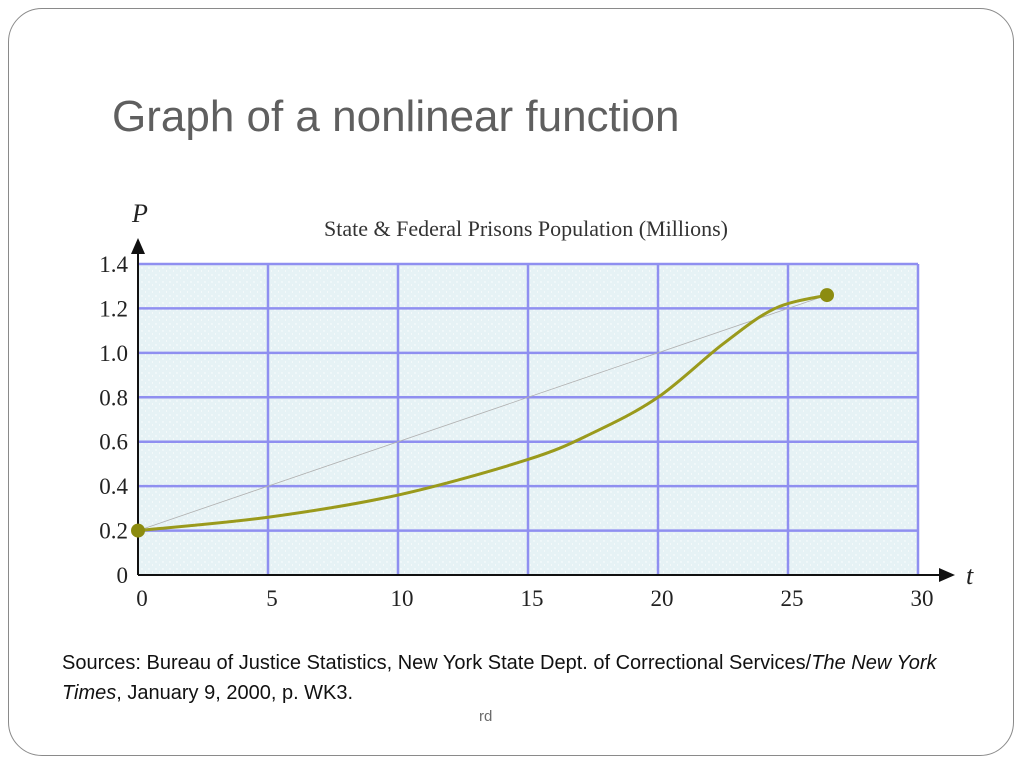  I want to click on y-axis-arrow-icon, so click(138, 246).